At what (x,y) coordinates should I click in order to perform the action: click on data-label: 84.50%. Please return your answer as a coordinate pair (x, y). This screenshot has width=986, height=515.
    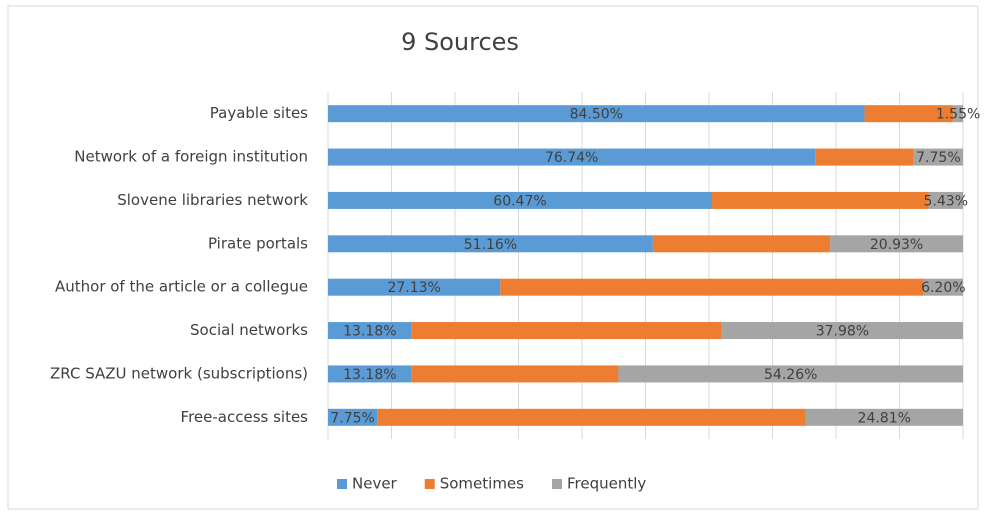
    Looking at the image, I should click on (596, 115).